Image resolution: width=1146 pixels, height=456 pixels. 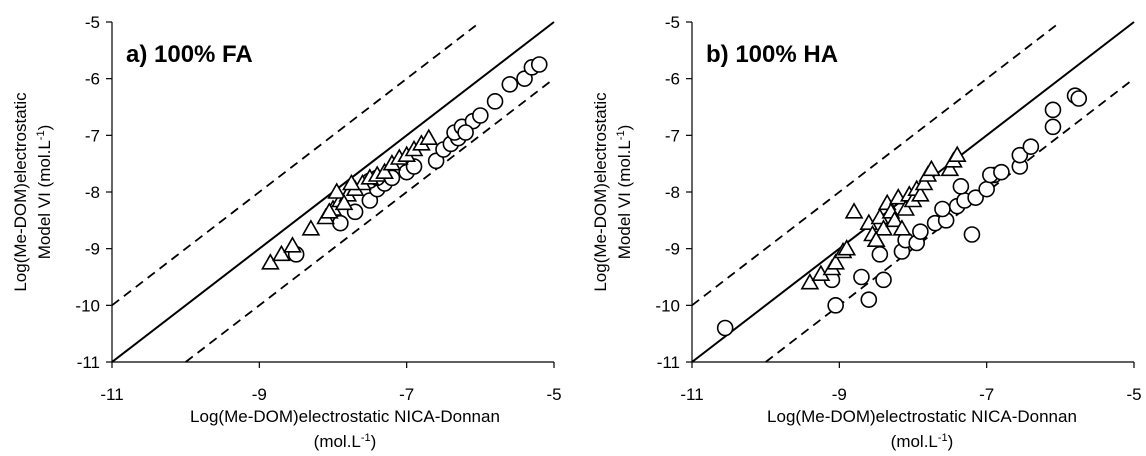 I want to click on panel-title: b) 100% HA, so click(x=772, y=54).